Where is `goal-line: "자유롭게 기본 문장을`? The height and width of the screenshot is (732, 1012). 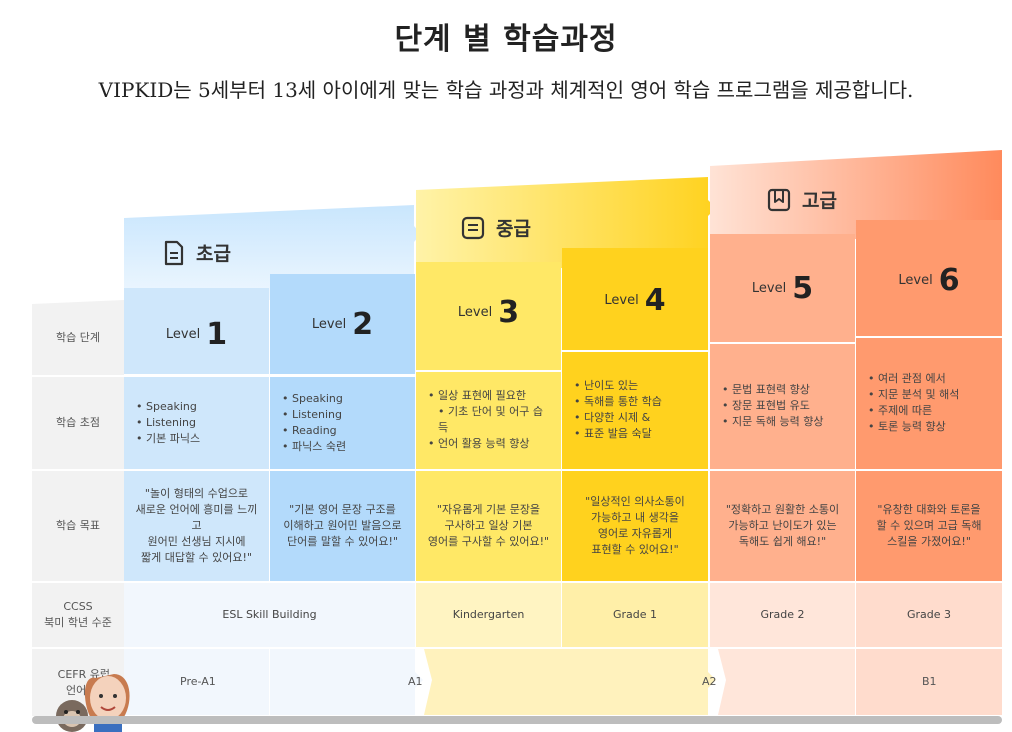
goal-line: "자유롭게 기본 문장을 is located at coordinates (488, 510).